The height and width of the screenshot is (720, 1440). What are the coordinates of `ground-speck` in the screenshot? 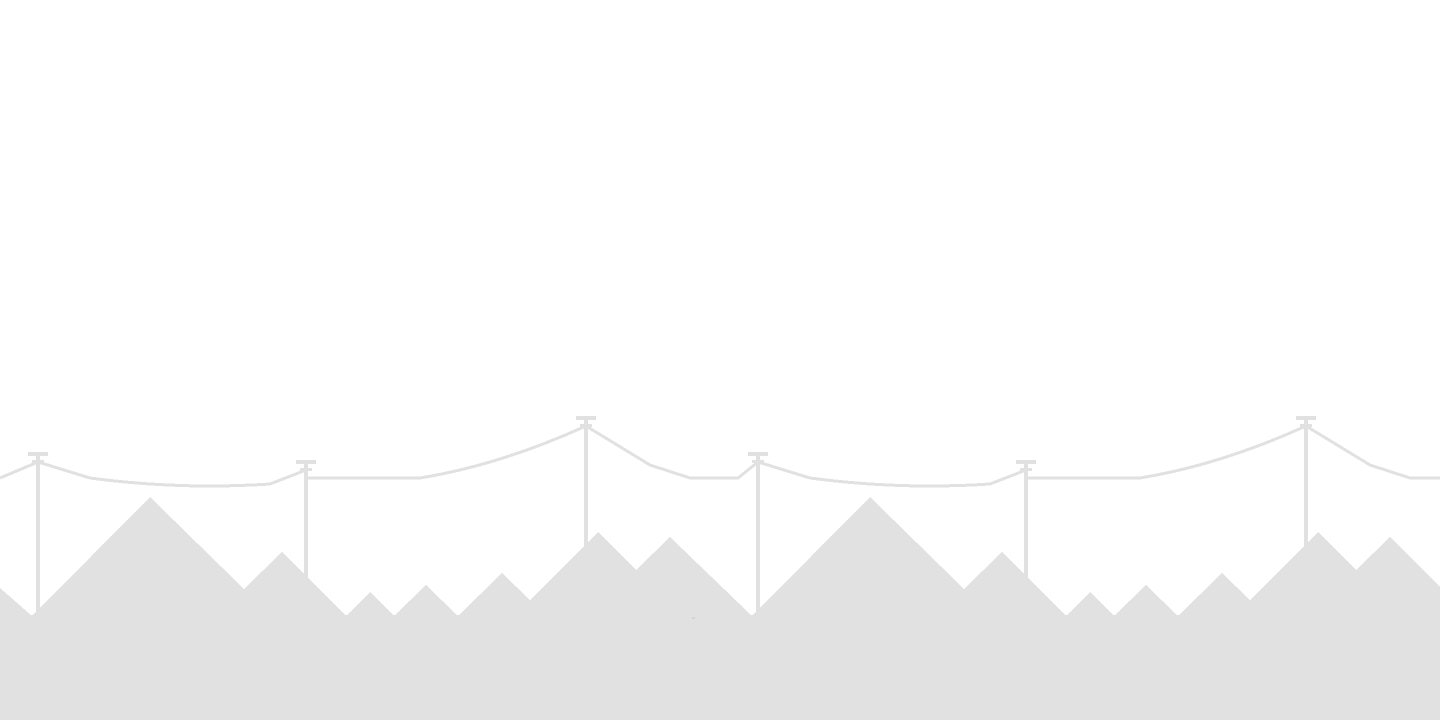 It's located at (693, 618).